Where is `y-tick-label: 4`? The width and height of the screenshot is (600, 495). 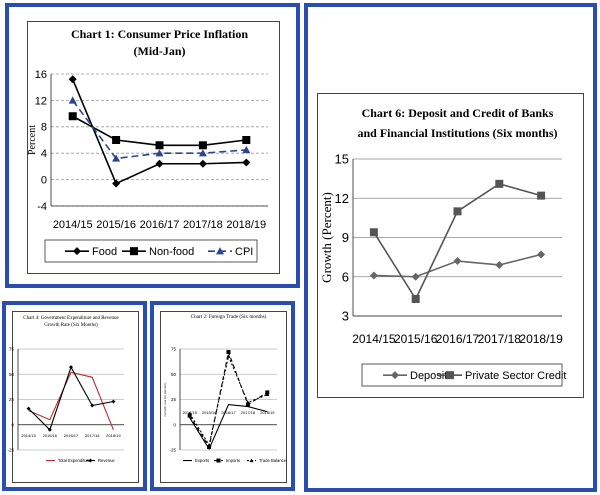 y-tick-label: 4 is located at coordinates (44, 154).